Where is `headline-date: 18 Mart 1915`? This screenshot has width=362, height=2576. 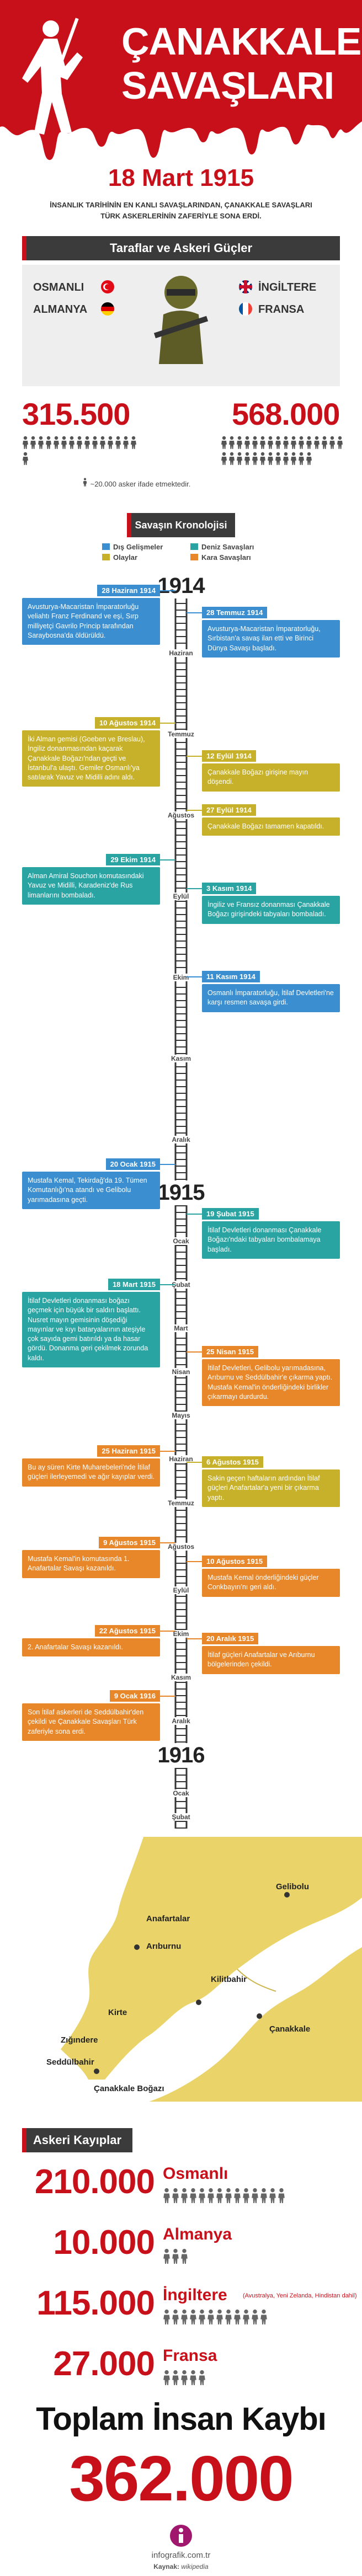
headline-date: 18 Mart 1915 is located at coordinates (181, 177).